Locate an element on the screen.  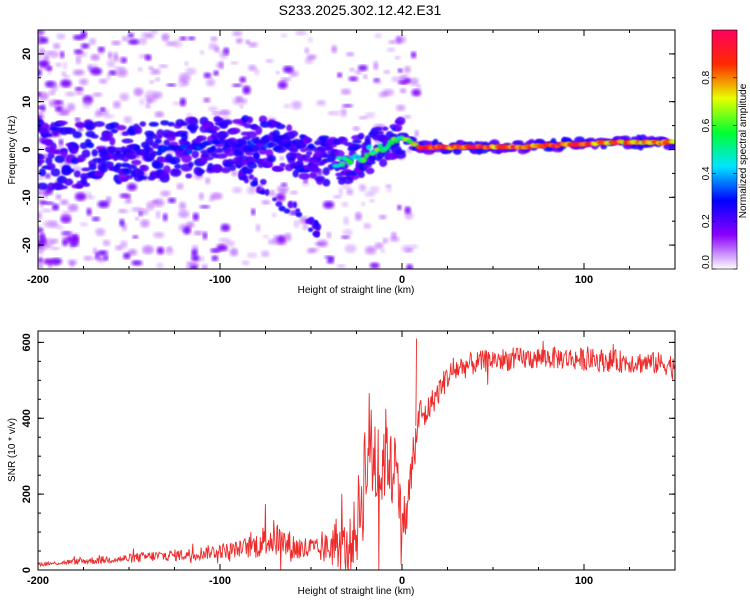
spectrogram-ytick-label: 20 is located at coordinates (27, 54).